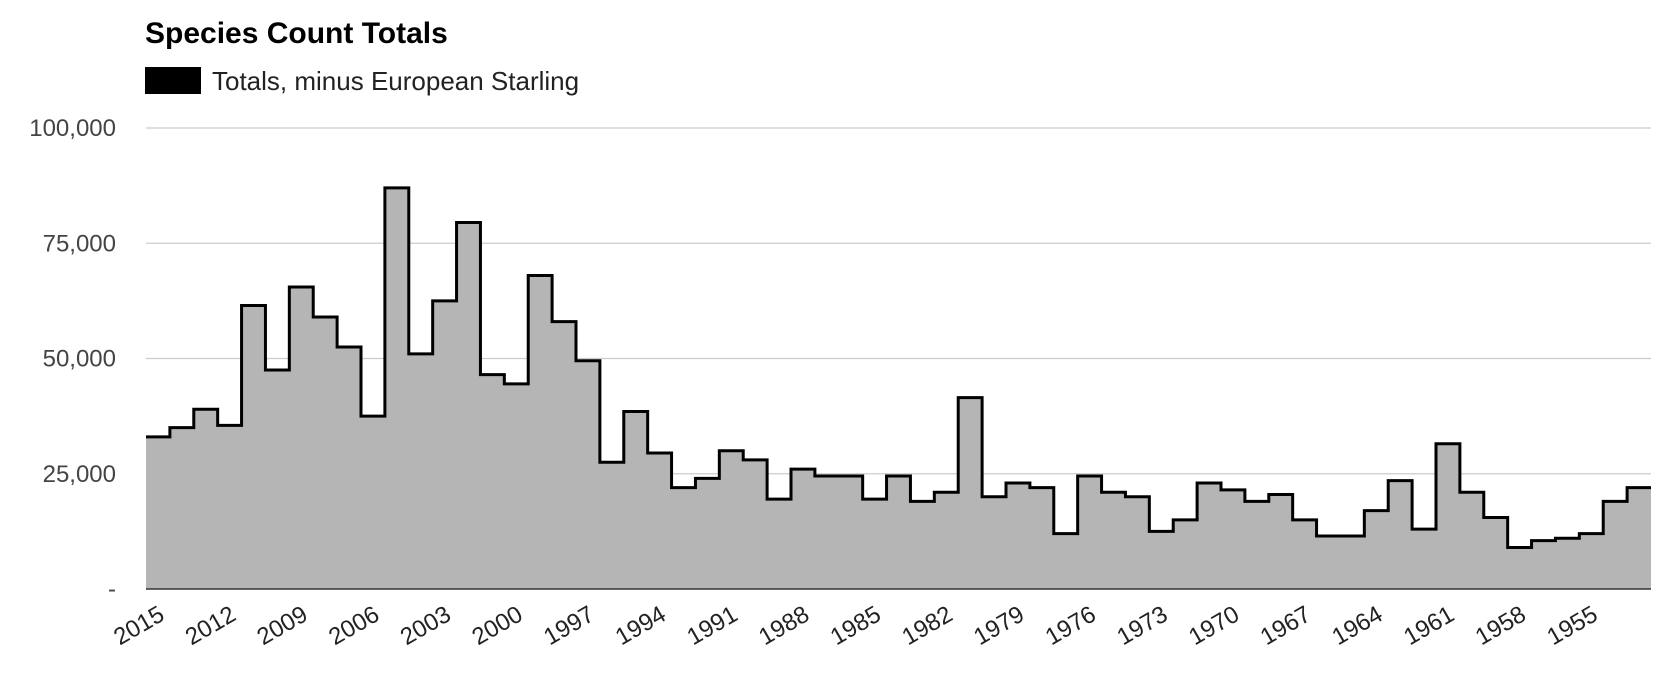 This screenshot has width=1678, height=676. What do you see at coordinates (1358, 626) in the screenshot?
I see `x-tick-label: 1964` at bounding box center [1358, 626].